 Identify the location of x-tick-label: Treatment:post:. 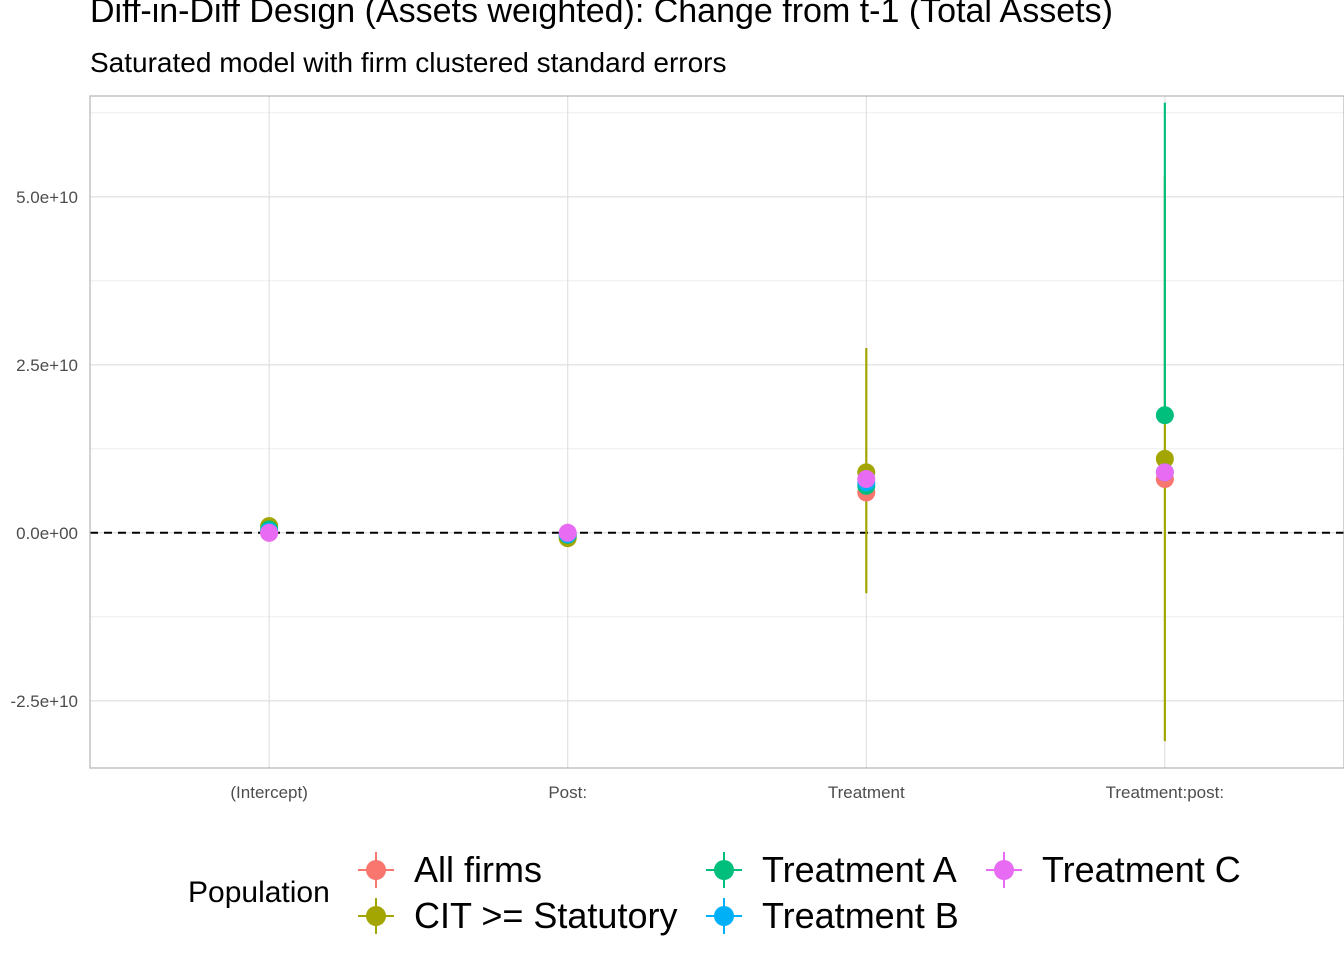
(1165, 792).